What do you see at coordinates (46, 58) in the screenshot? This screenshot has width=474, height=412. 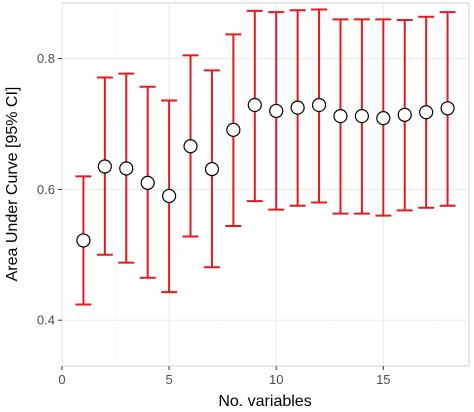 I see `y-tick-label: 0.8` at bounding box center [46, 58].